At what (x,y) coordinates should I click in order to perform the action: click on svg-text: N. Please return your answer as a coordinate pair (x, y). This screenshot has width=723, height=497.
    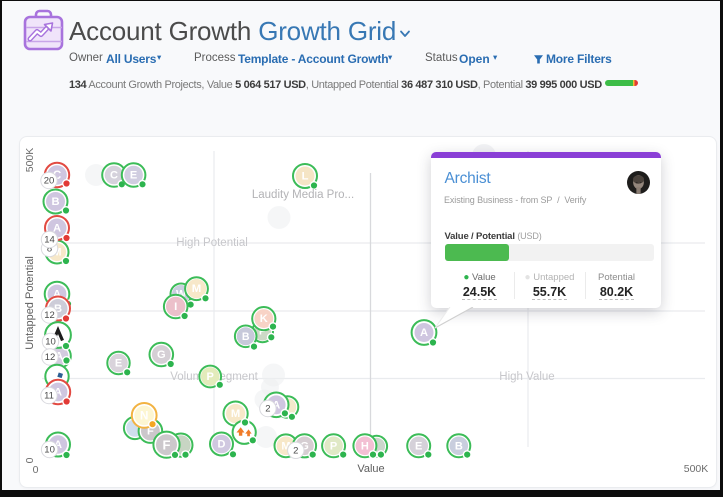
    Looking at the image, I should click on (144, 415).